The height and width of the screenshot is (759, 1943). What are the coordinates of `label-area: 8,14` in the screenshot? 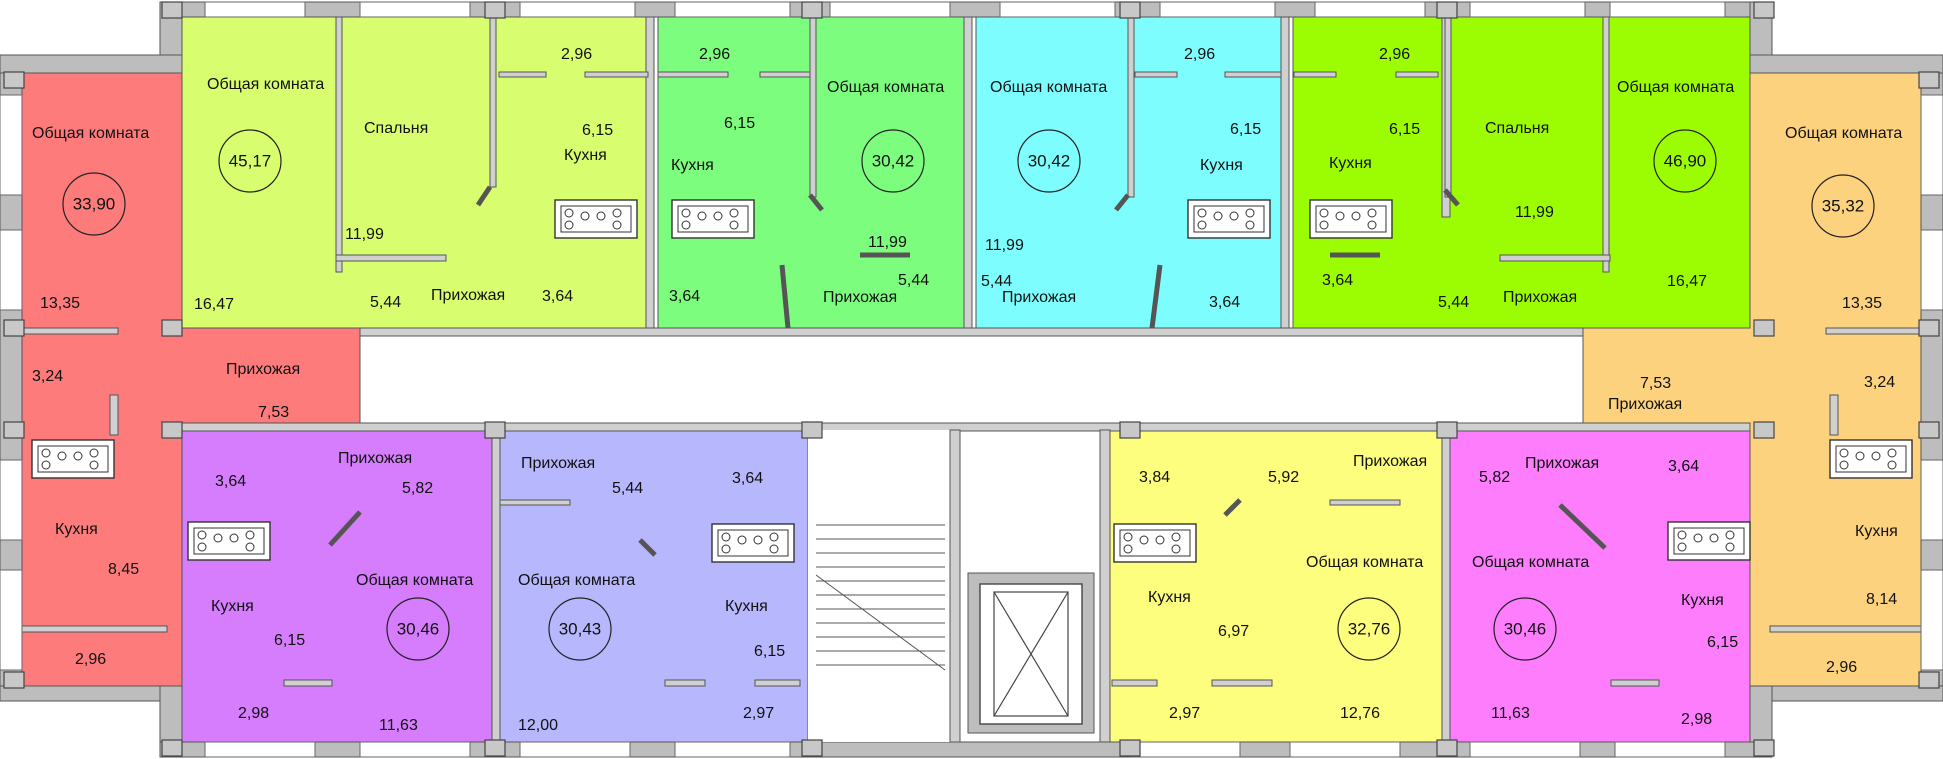 It's located at (1881, 599).